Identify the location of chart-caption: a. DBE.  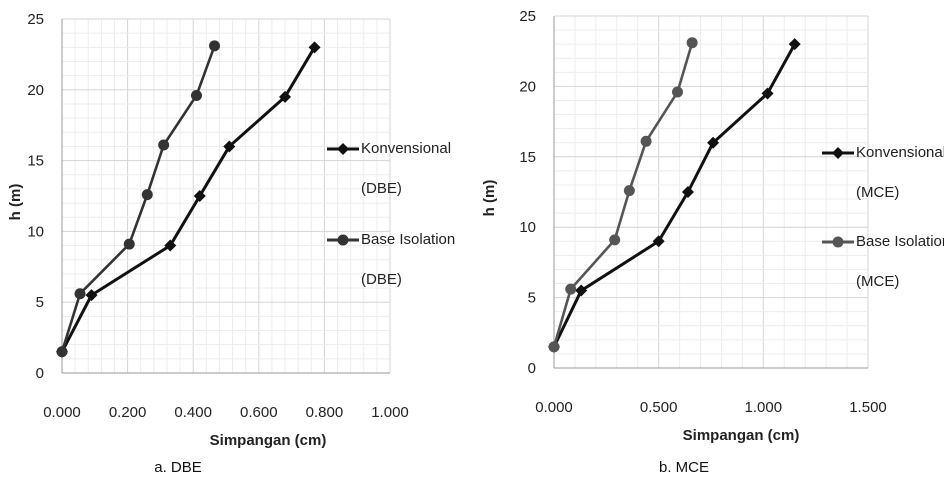
(178, 467).